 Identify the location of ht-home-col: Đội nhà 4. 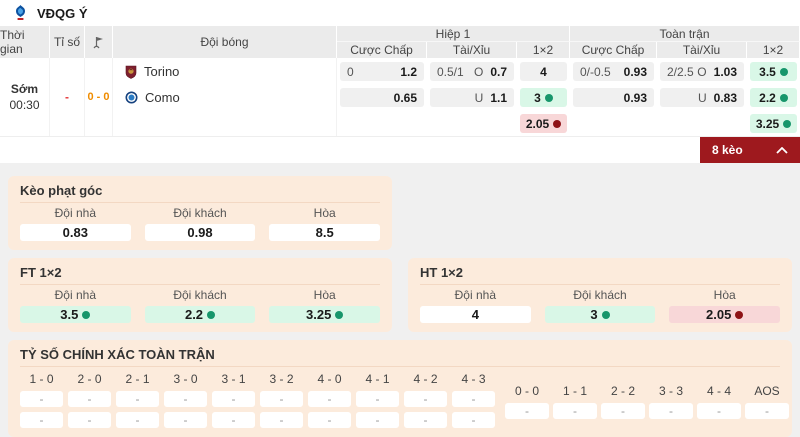
(475, 305).